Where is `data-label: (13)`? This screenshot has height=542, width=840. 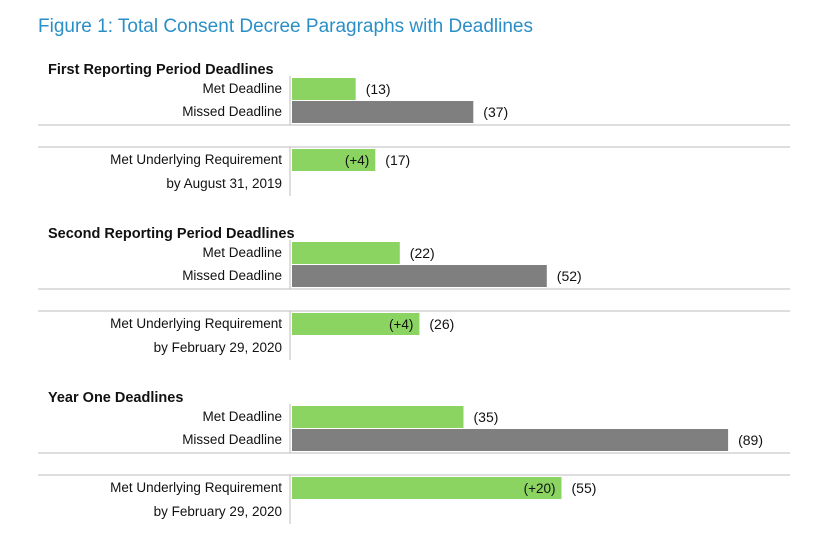 data-label: (13) is located at coordinates (378, 89).